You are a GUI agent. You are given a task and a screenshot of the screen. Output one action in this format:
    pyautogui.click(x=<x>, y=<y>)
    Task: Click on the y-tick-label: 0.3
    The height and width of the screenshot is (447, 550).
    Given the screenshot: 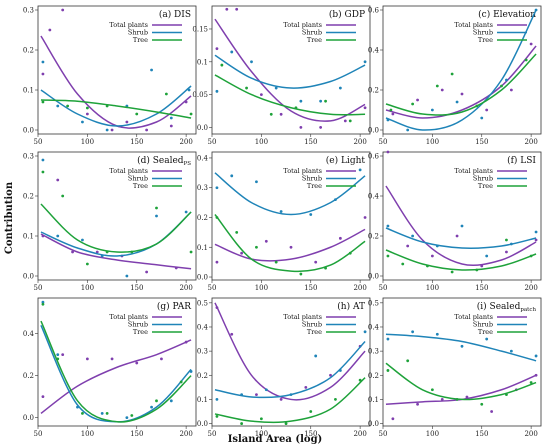 What is the action you would take?
    pyautogui.click(x=202, y=352)
    